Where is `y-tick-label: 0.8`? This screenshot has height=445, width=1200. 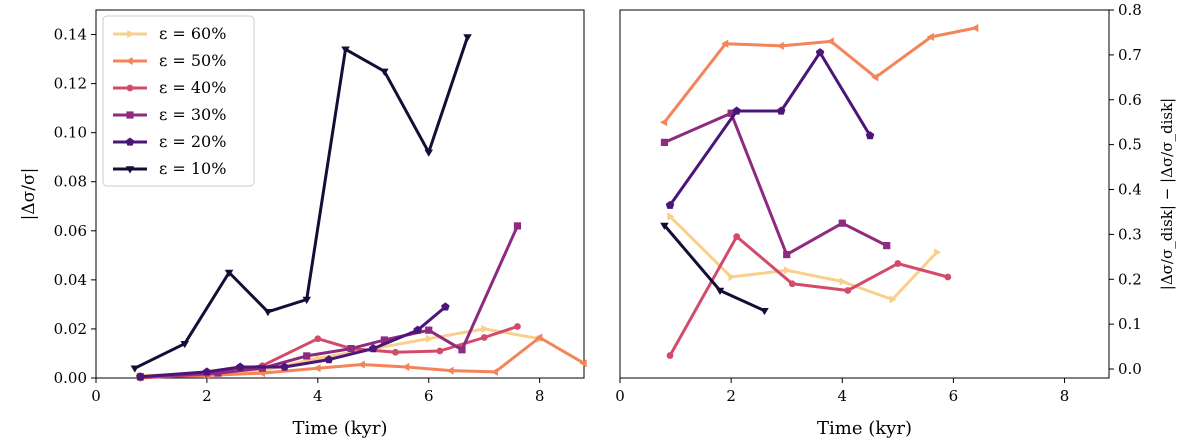
y-tick-label: 0.8 is located at coordinates (1130, 10).